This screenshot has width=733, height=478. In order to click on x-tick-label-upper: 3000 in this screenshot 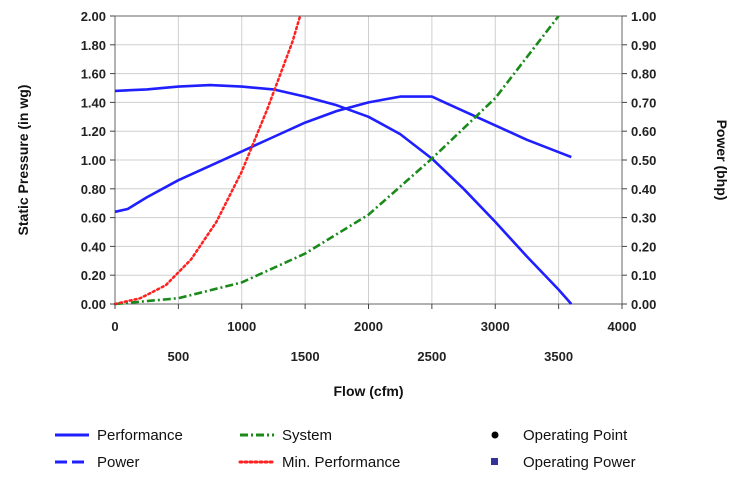, I will do `click(495, 326)`.